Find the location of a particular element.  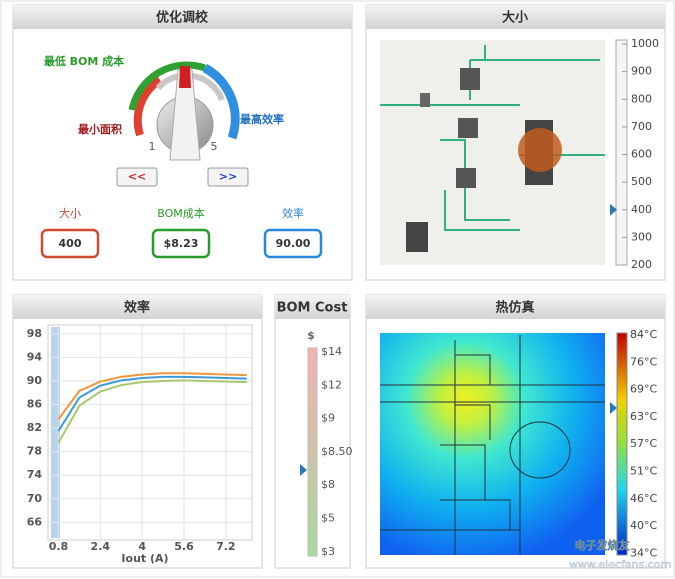

scale-label: 700 is located at coordinates (641, 126).